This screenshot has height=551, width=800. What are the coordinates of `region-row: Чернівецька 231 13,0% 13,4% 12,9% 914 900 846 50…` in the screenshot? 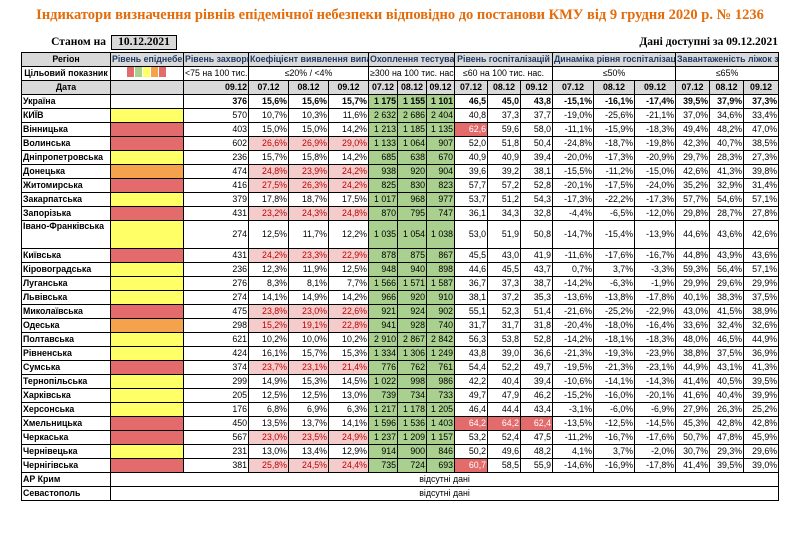 It's located at (400, 451).